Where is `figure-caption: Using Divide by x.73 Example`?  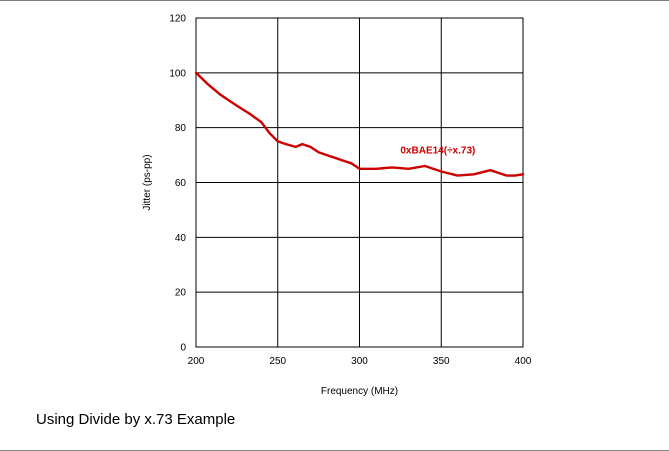 figure-caption: Using Divide by x.73 Example is located at coordinates (136, 419).